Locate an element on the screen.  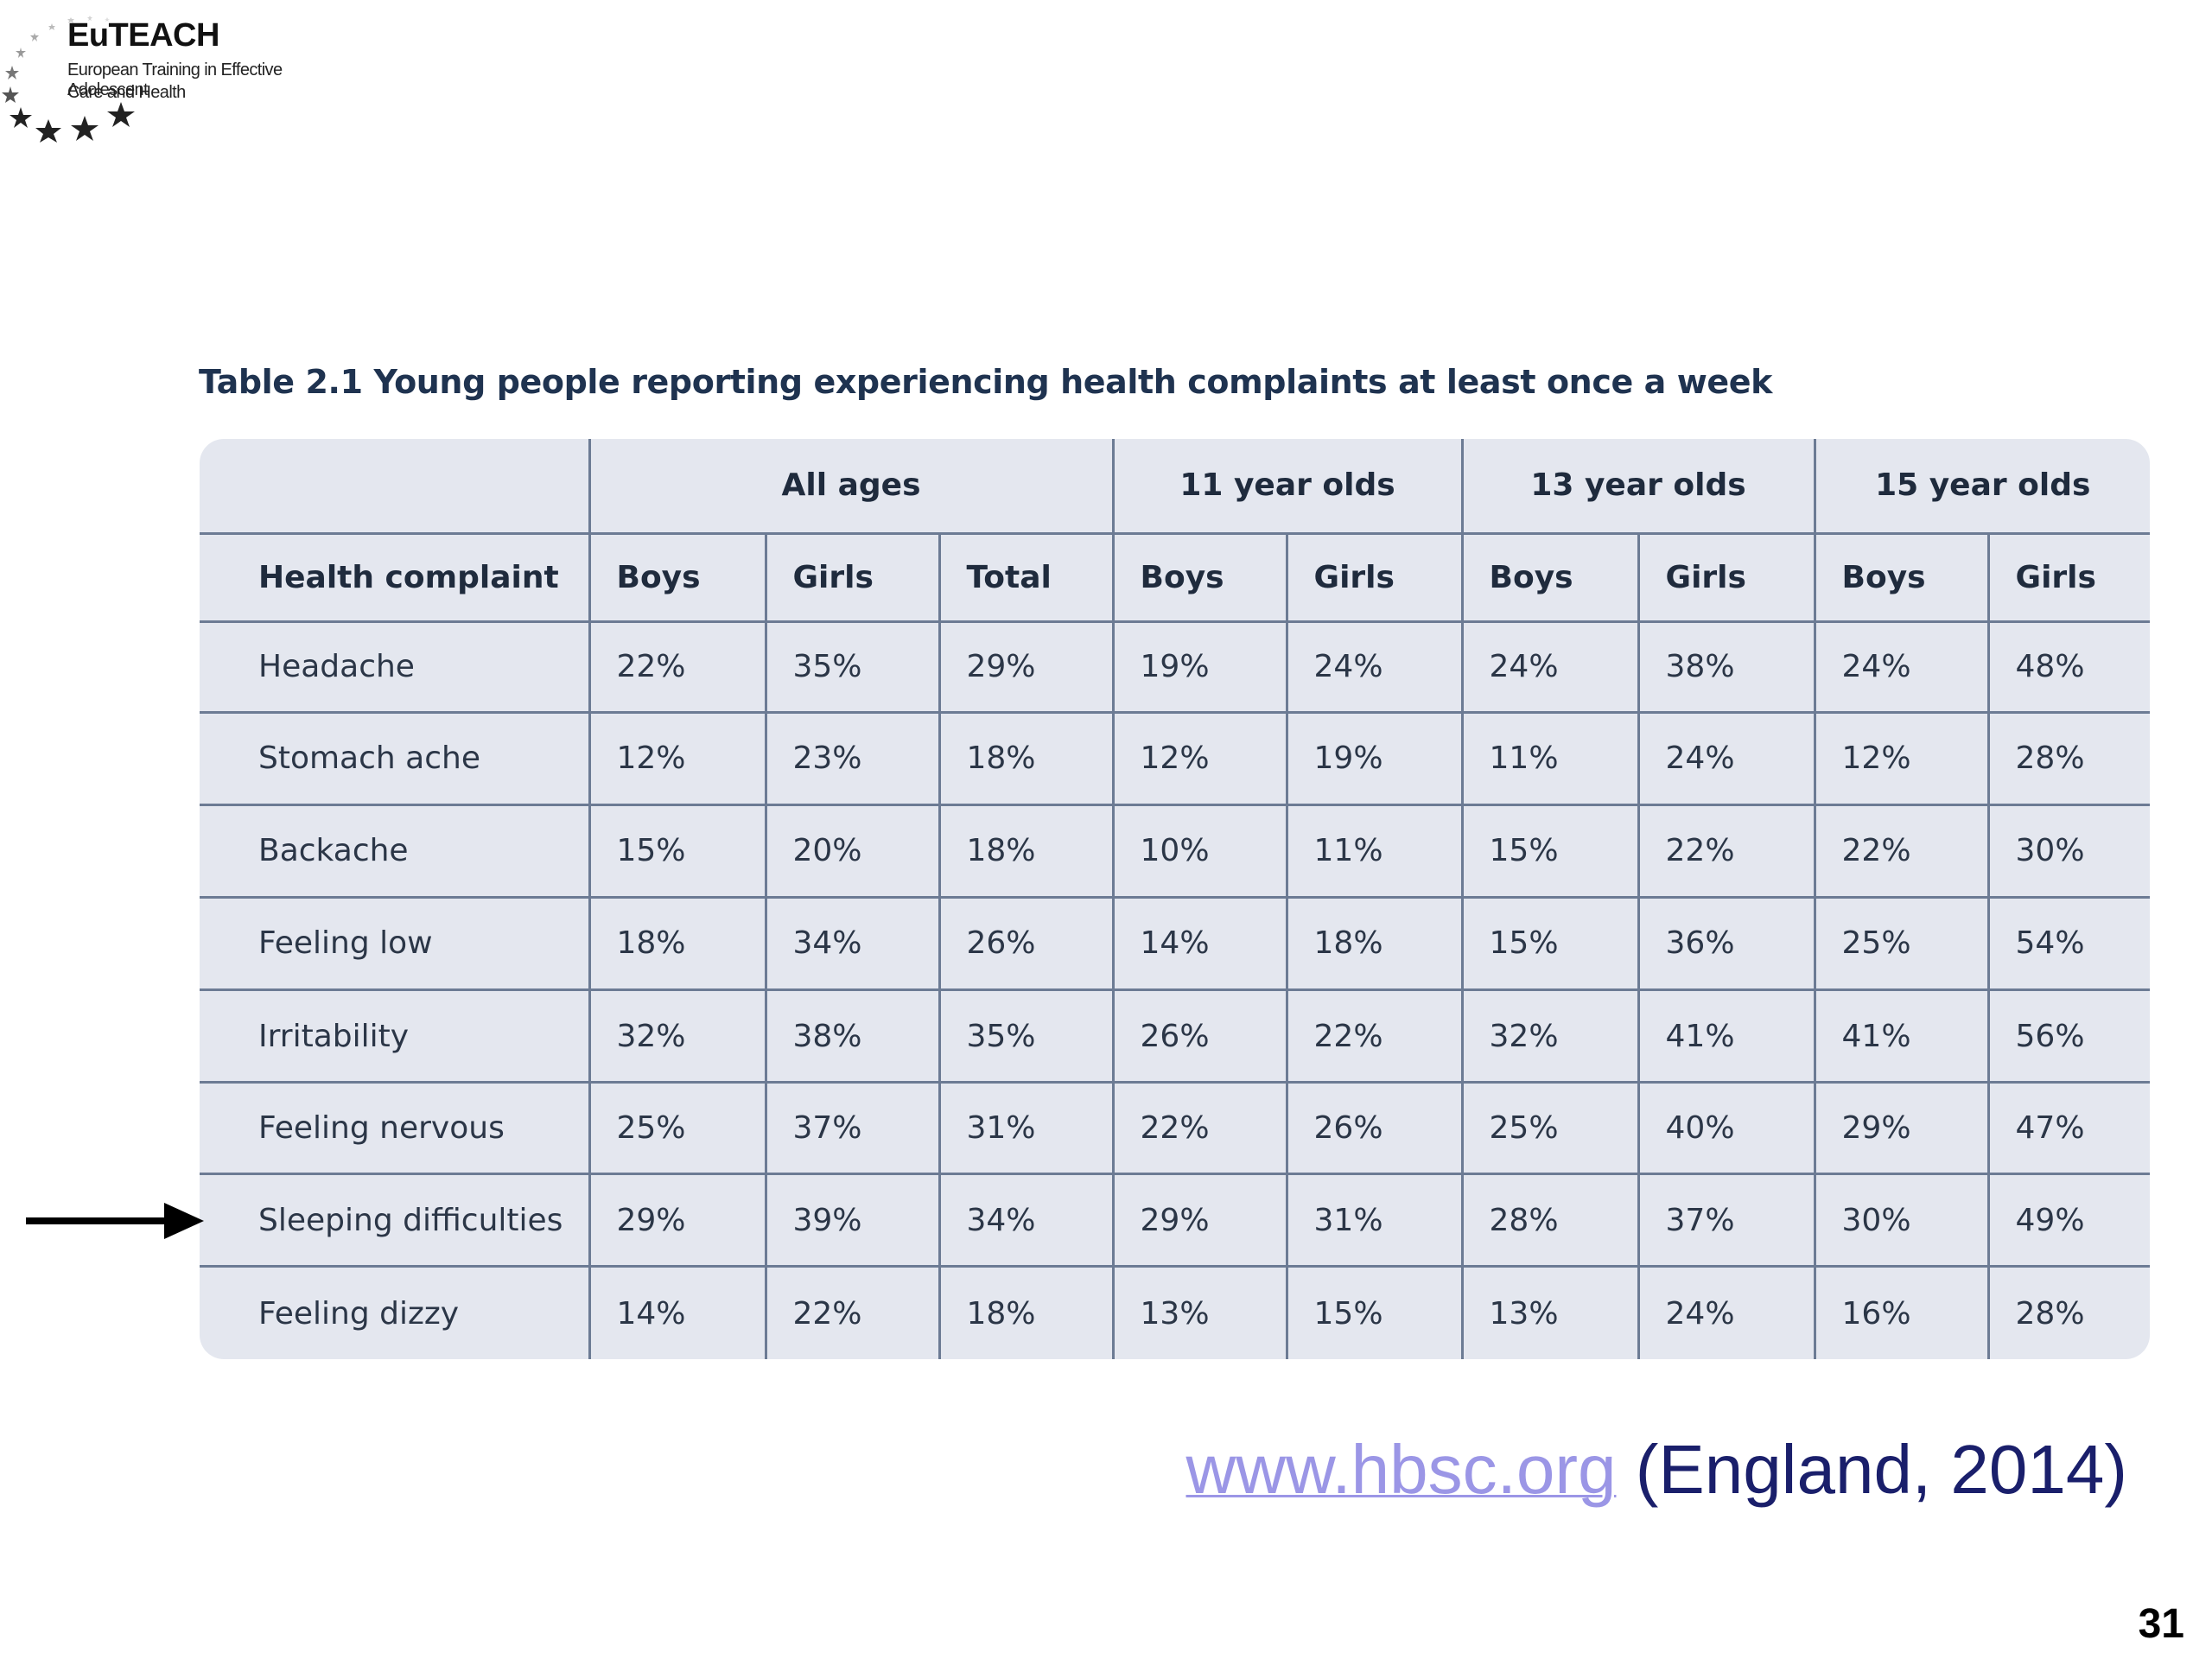
table-row: Feeling low 18% 34% 26% 14% 18% 15% 36% 25% 54% is located at coordinates (1175, 943).